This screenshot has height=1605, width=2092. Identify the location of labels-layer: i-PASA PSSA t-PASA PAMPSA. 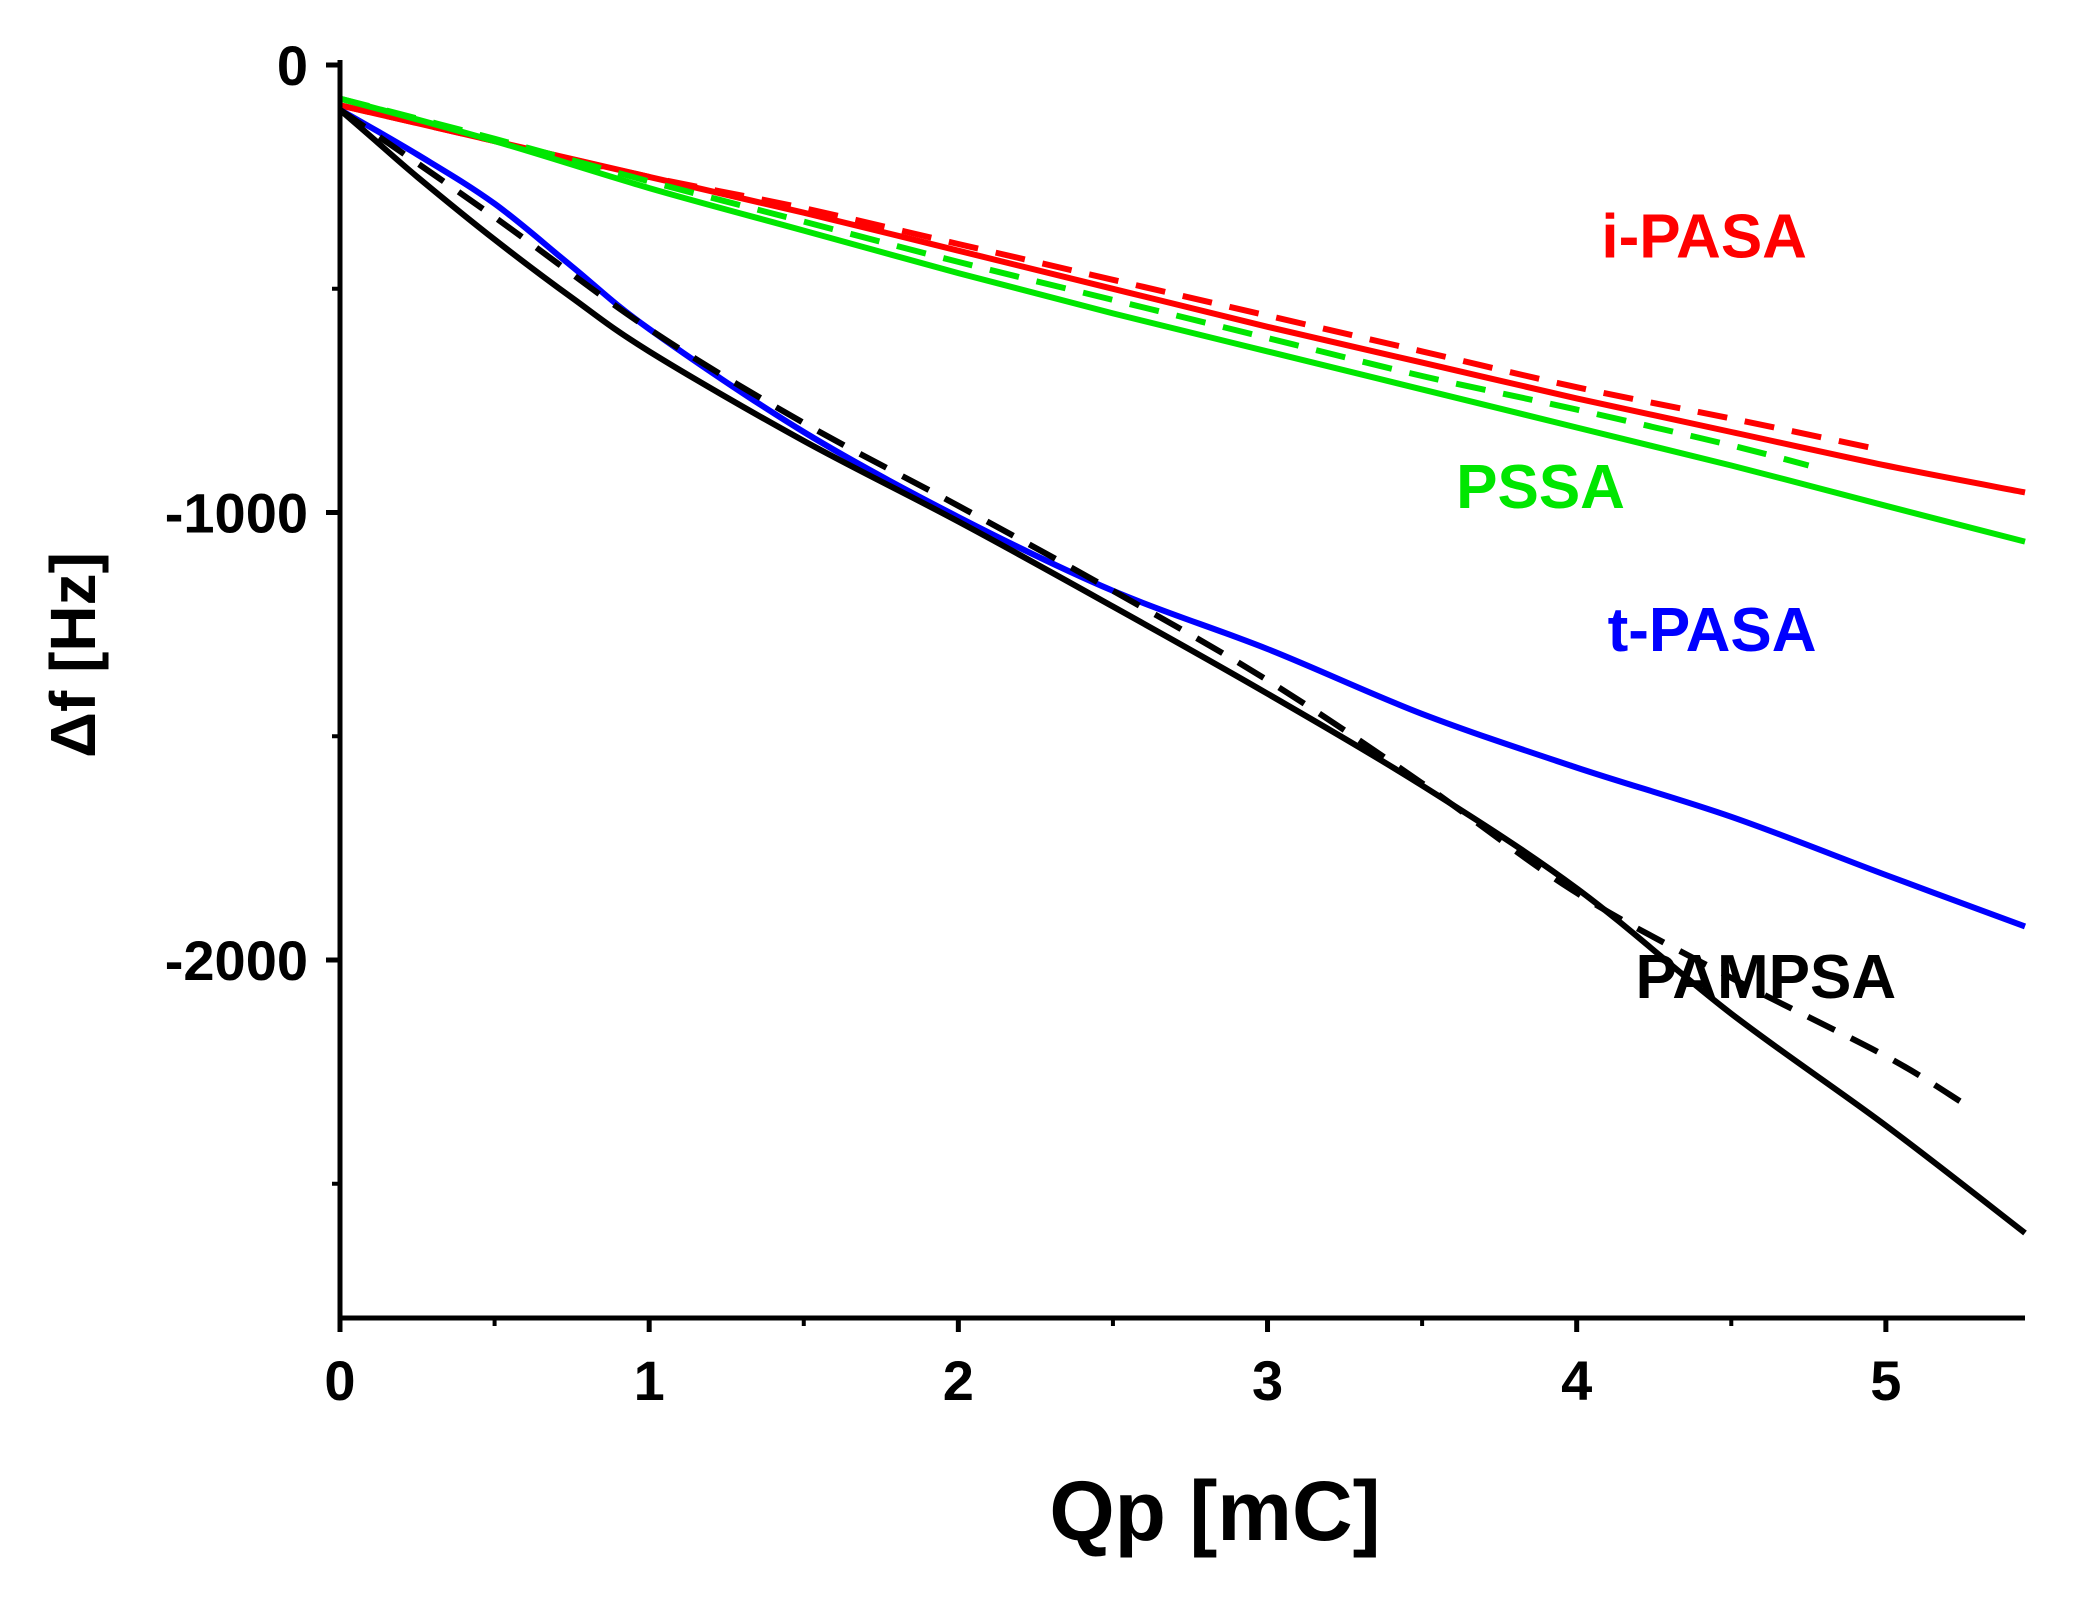
(1676, 607).